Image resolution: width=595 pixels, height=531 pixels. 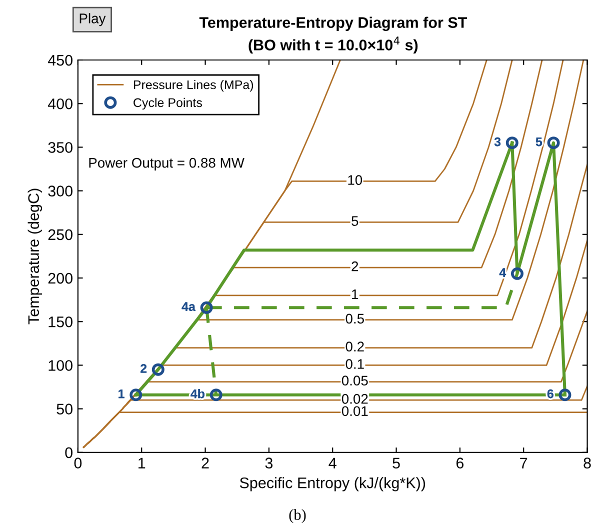 What do you see at coordinates (189, 307) in the screenshot?
I see `annotation: 4a` at bounding box center [189, 307].